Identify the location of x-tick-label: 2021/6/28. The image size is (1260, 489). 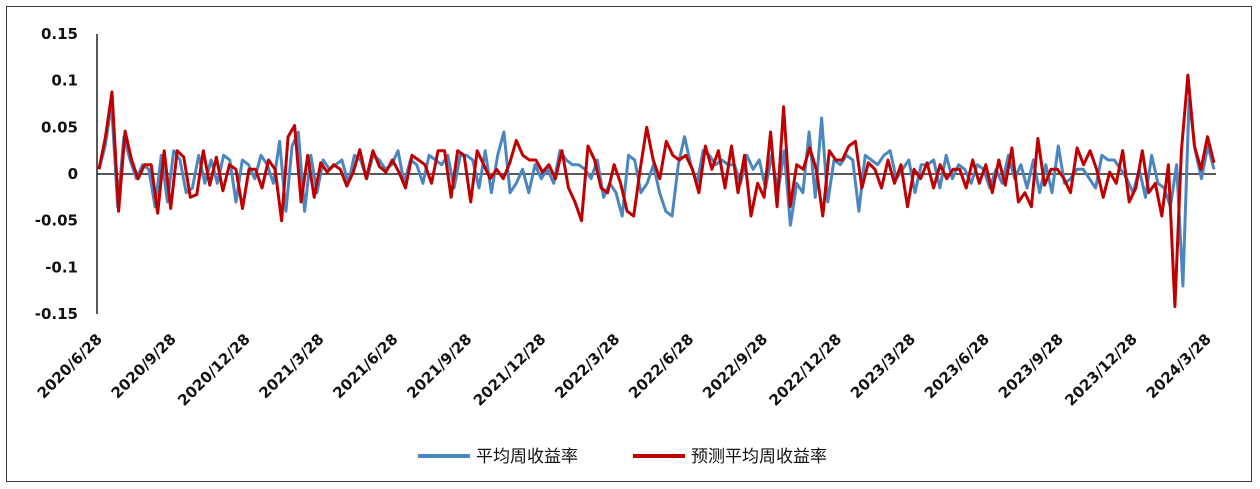
(365, 366).